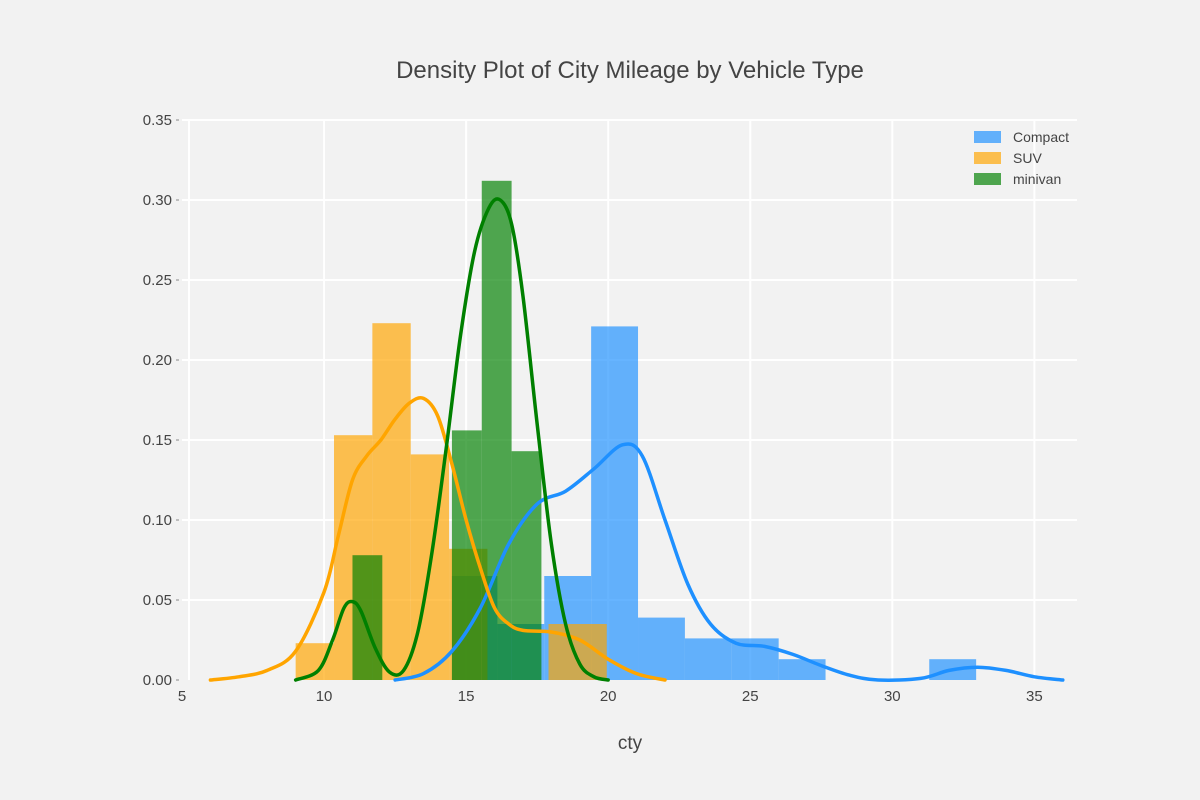  What do you see at coordinates (466, 696) in the screenshot?
I see `x-tick-label: 15` at bounding box center [466, 696].